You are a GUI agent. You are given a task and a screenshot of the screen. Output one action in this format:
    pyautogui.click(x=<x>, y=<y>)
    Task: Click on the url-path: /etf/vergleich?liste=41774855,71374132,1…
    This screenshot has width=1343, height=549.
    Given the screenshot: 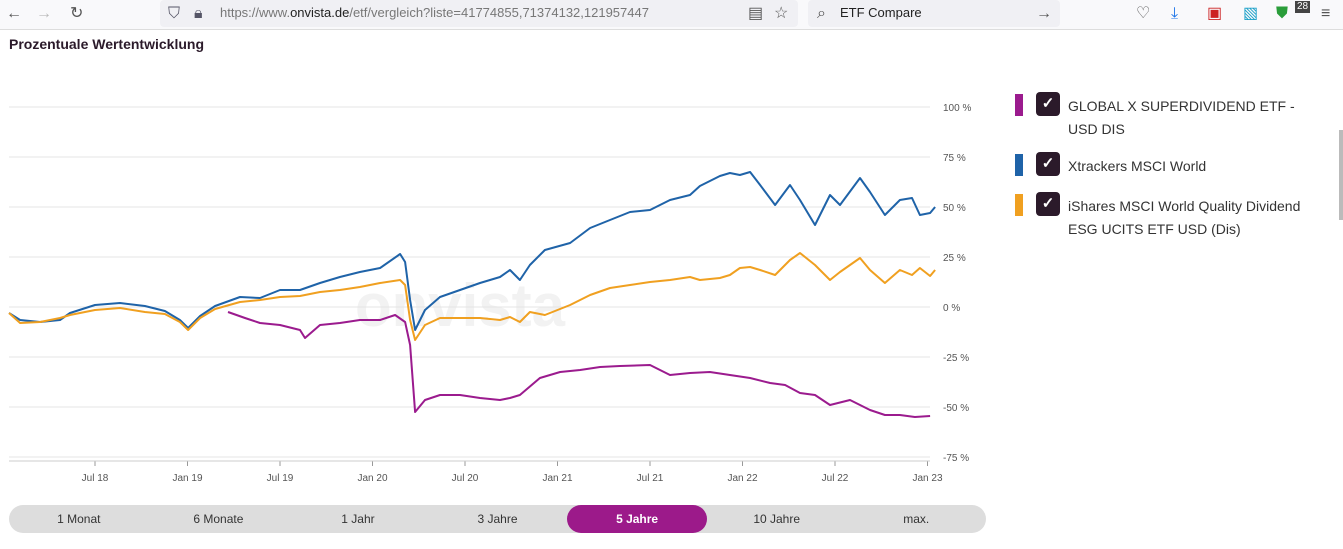 What is the action you would take?
    pyautogui.click(x=499, y=12)
    